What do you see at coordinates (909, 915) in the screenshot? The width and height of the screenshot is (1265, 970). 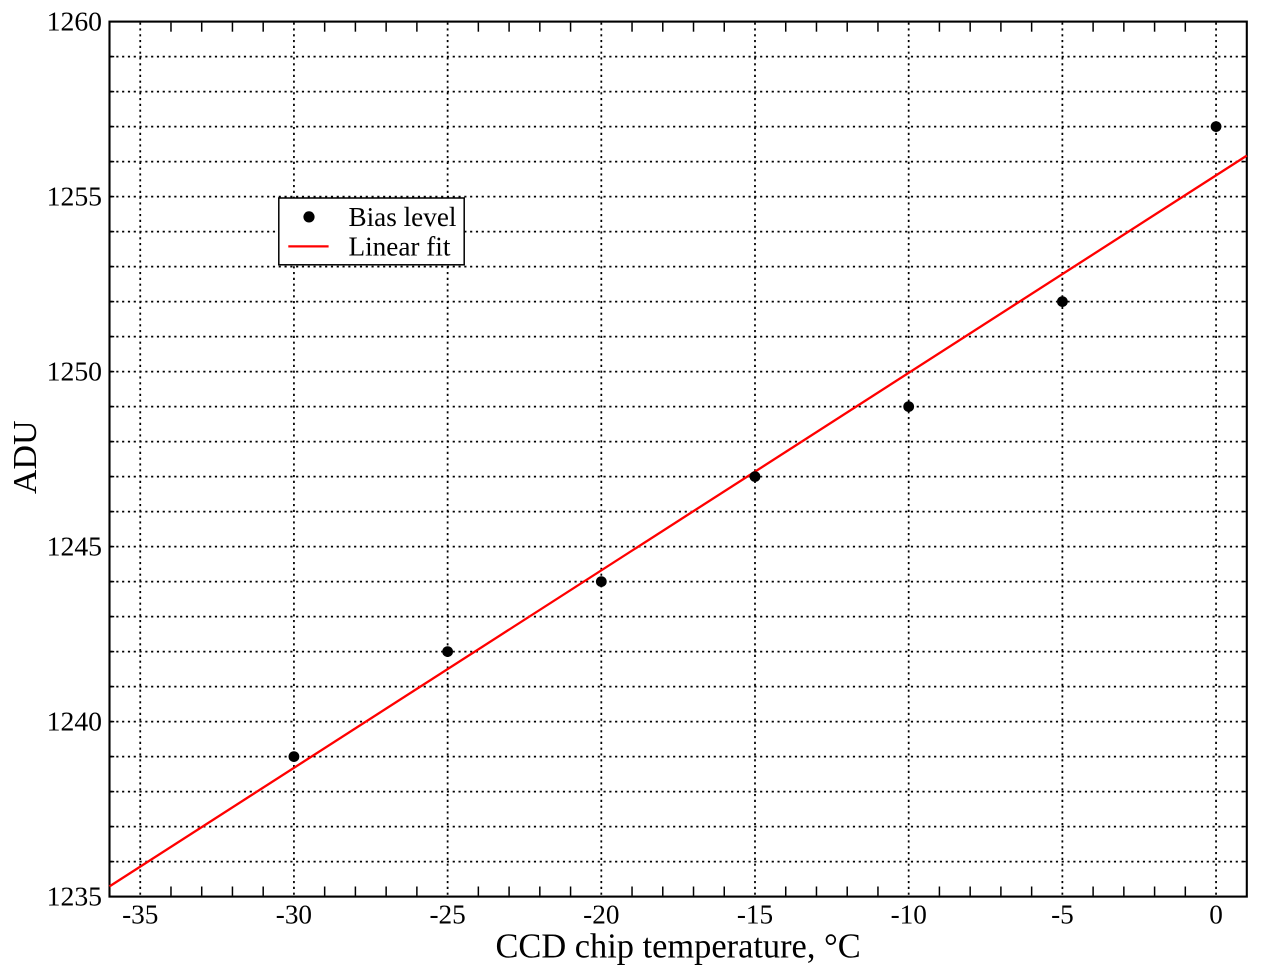 I see `svg-text: -10` at bounding box center [909, 915].